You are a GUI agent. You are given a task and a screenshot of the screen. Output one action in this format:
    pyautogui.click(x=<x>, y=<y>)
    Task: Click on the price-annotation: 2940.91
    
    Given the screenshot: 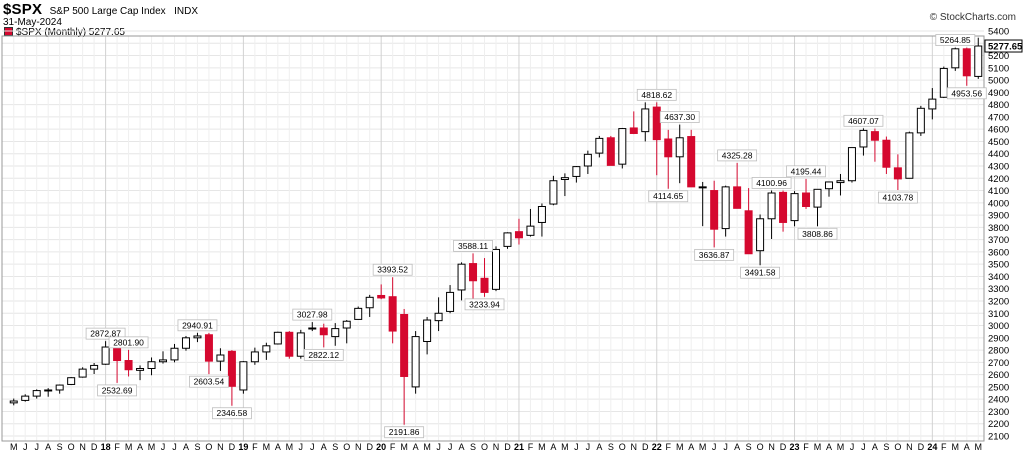 What is the action you would take?
    pyautogui.click(x=197, y=325)
    